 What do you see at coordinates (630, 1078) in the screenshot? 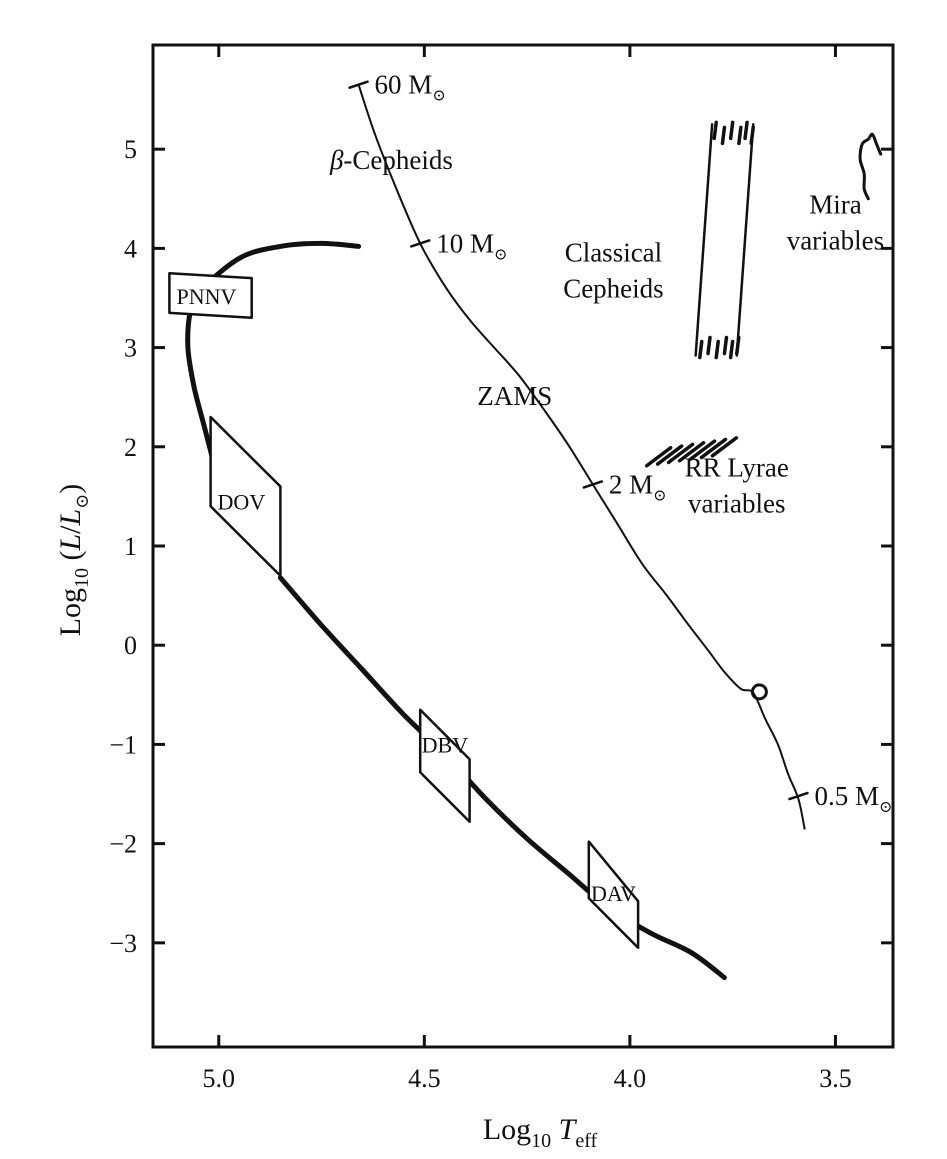
I see `x-tick-label: 4.0` at bounding box center [630, 1078].